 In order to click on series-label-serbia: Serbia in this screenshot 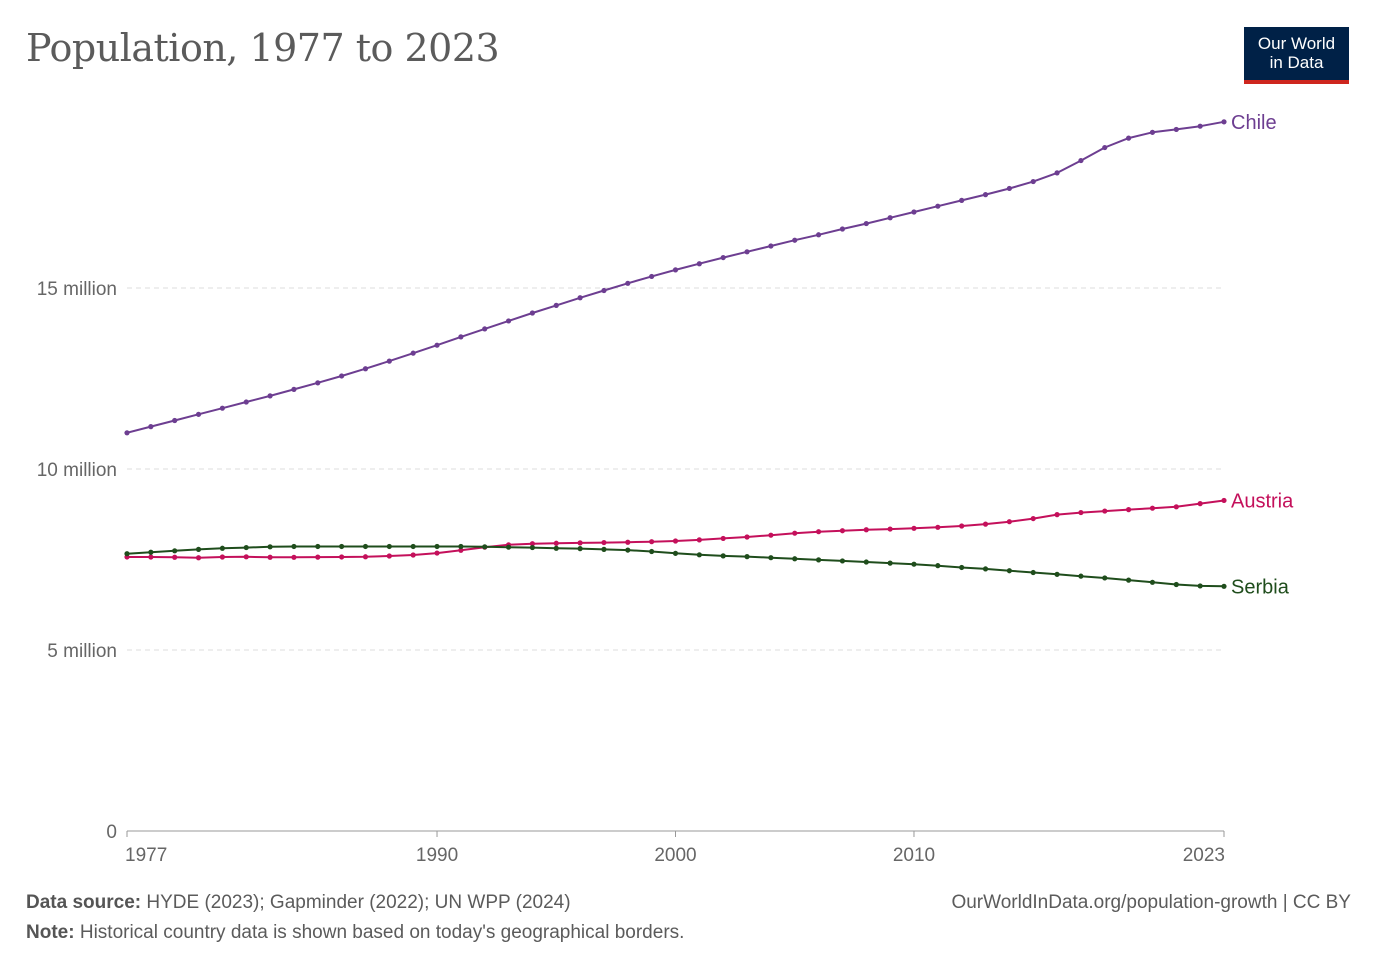, I will do `click(1260, 587)`.